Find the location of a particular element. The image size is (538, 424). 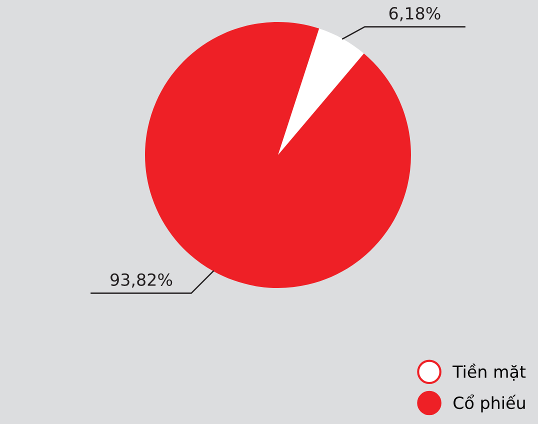

data-label: 6,18% is located at coordinates (414, 14).